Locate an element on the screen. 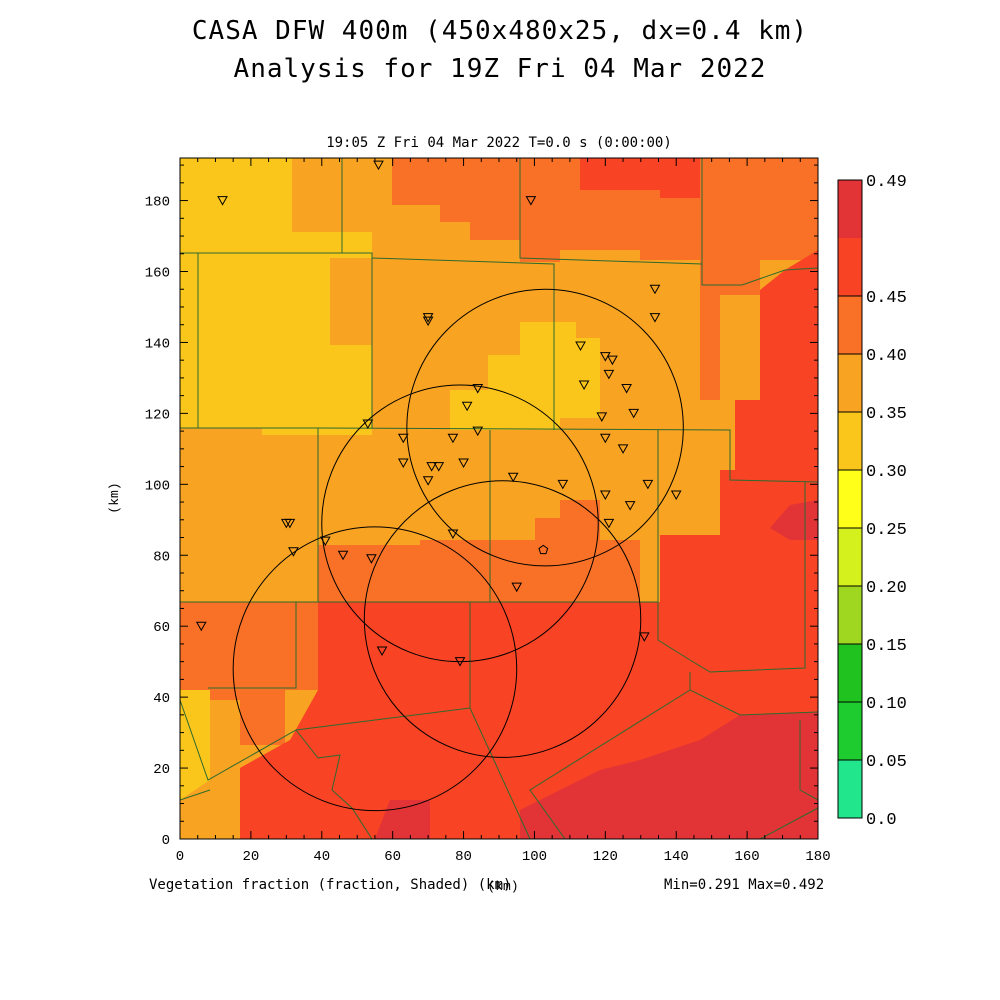 This screenshot has height=1000, width=1000. x-axis-label: (km) is located at coordinates (502, 886).